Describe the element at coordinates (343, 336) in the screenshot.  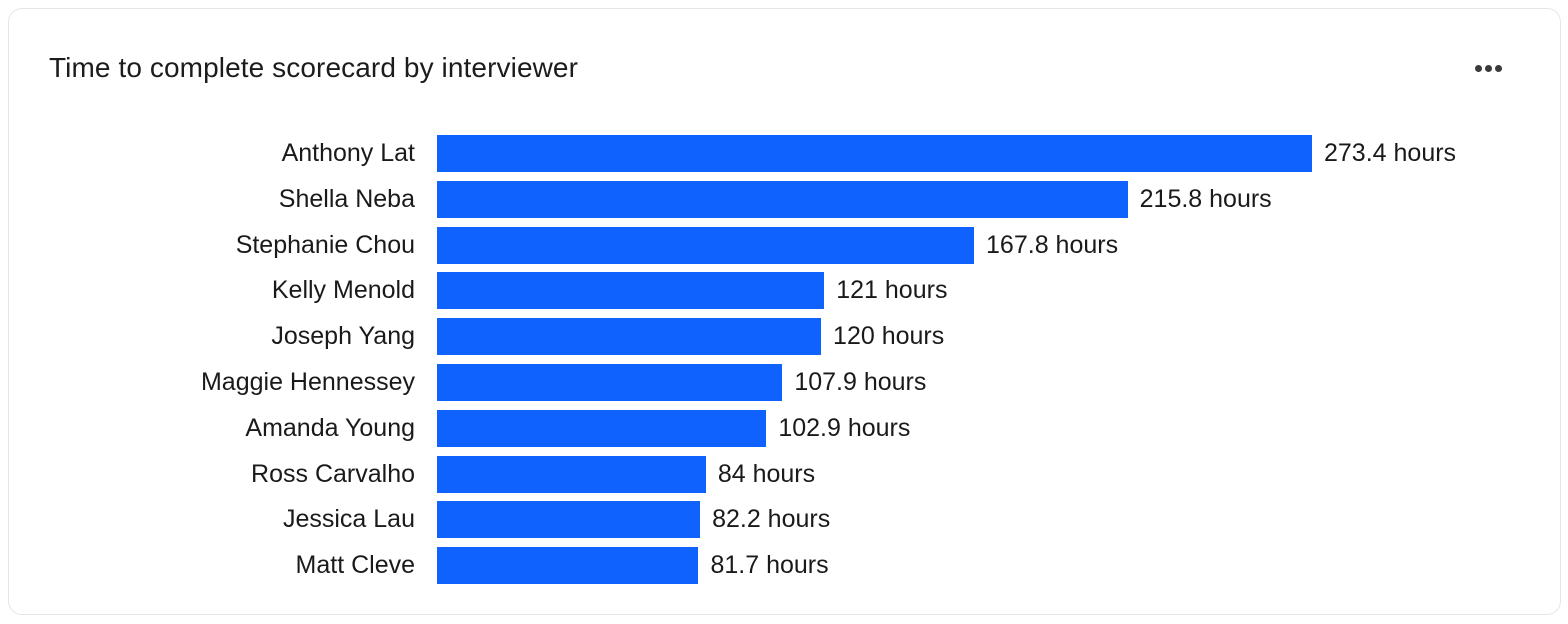
I see `category-label: Joseph Yang` at that location.